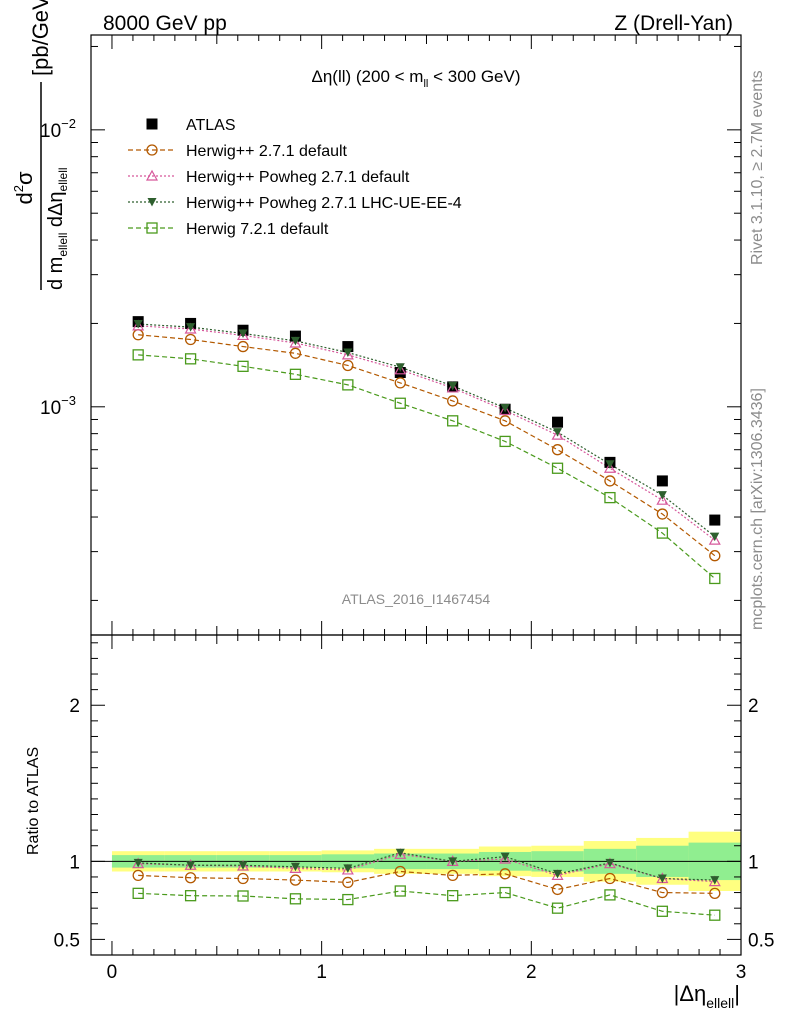 This screenshot has width=786, height=1024. What do you see at coordinates (152, 124) in the screenshot?
I see `legend-marker-atlas` at bounding box center [152, 124].